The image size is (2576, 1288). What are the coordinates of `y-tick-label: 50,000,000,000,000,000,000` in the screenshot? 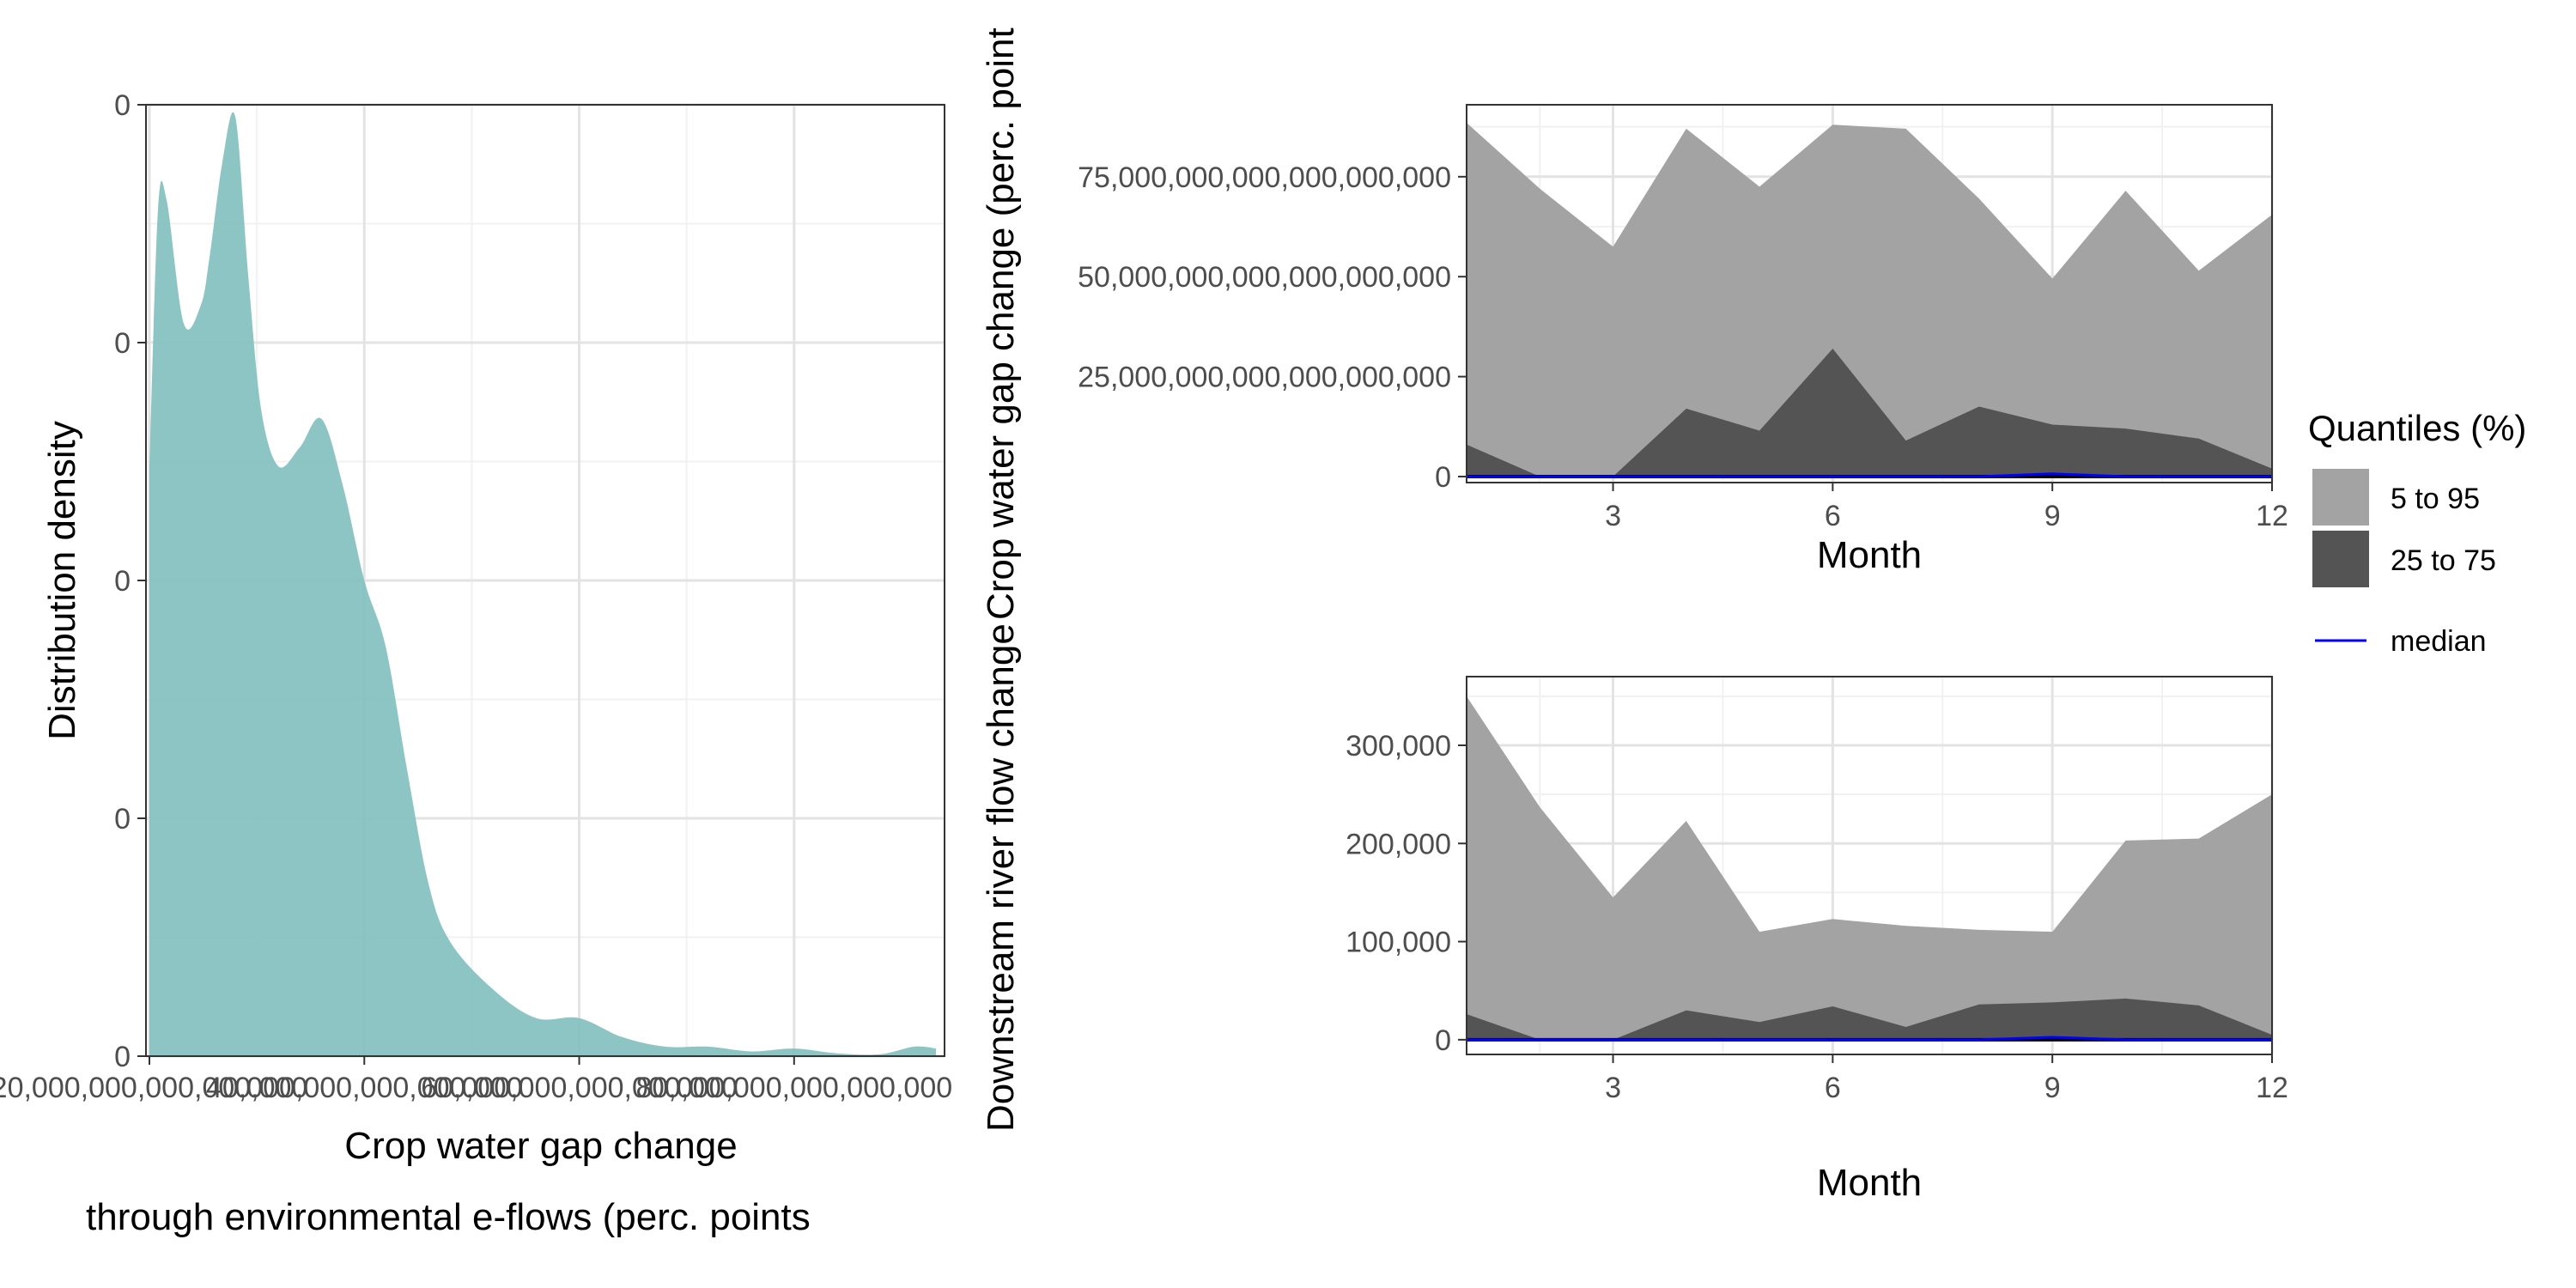 It's located at (1265, 278).